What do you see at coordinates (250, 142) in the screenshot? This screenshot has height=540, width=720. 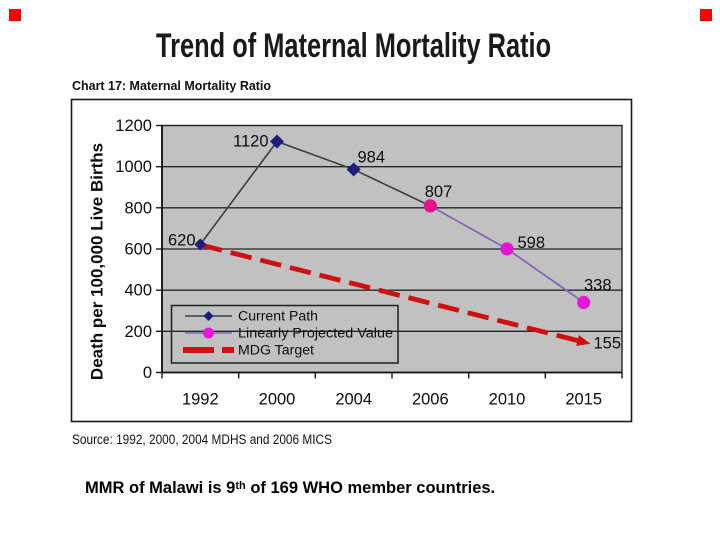 I see `svg-text: 1120` at bounding box center [250, 142].